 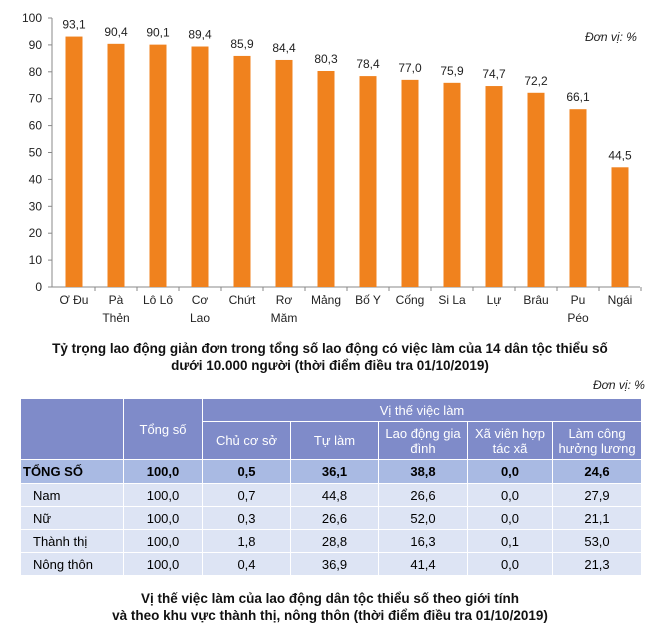 What do you see at coordinates (597, 541) in the screenshot?
I see `cell-value: 53,0` at bounding box center [597, 541].